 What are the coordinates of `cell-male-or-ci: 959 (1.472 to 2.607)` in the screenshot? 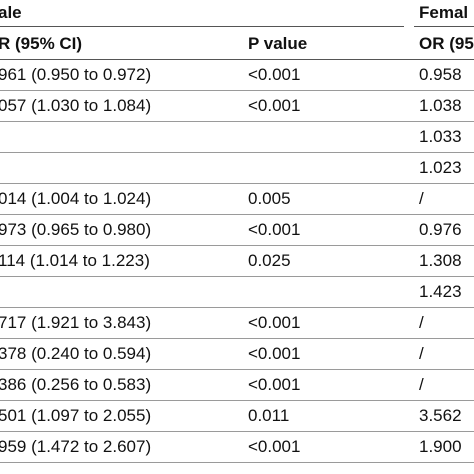 It's located at (76, 446).